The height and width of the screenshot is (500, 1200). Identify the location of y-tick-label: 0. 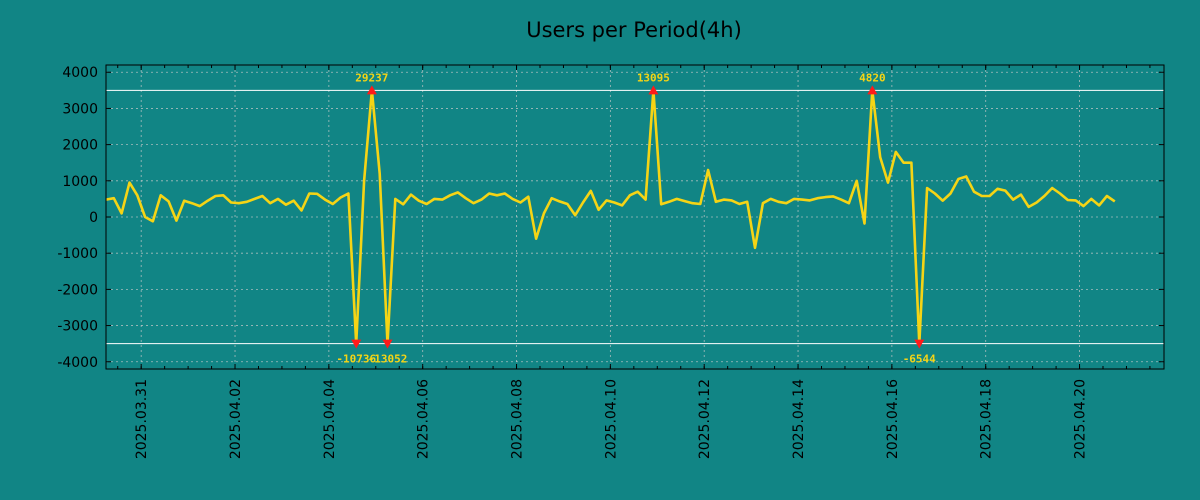
(93, 218).